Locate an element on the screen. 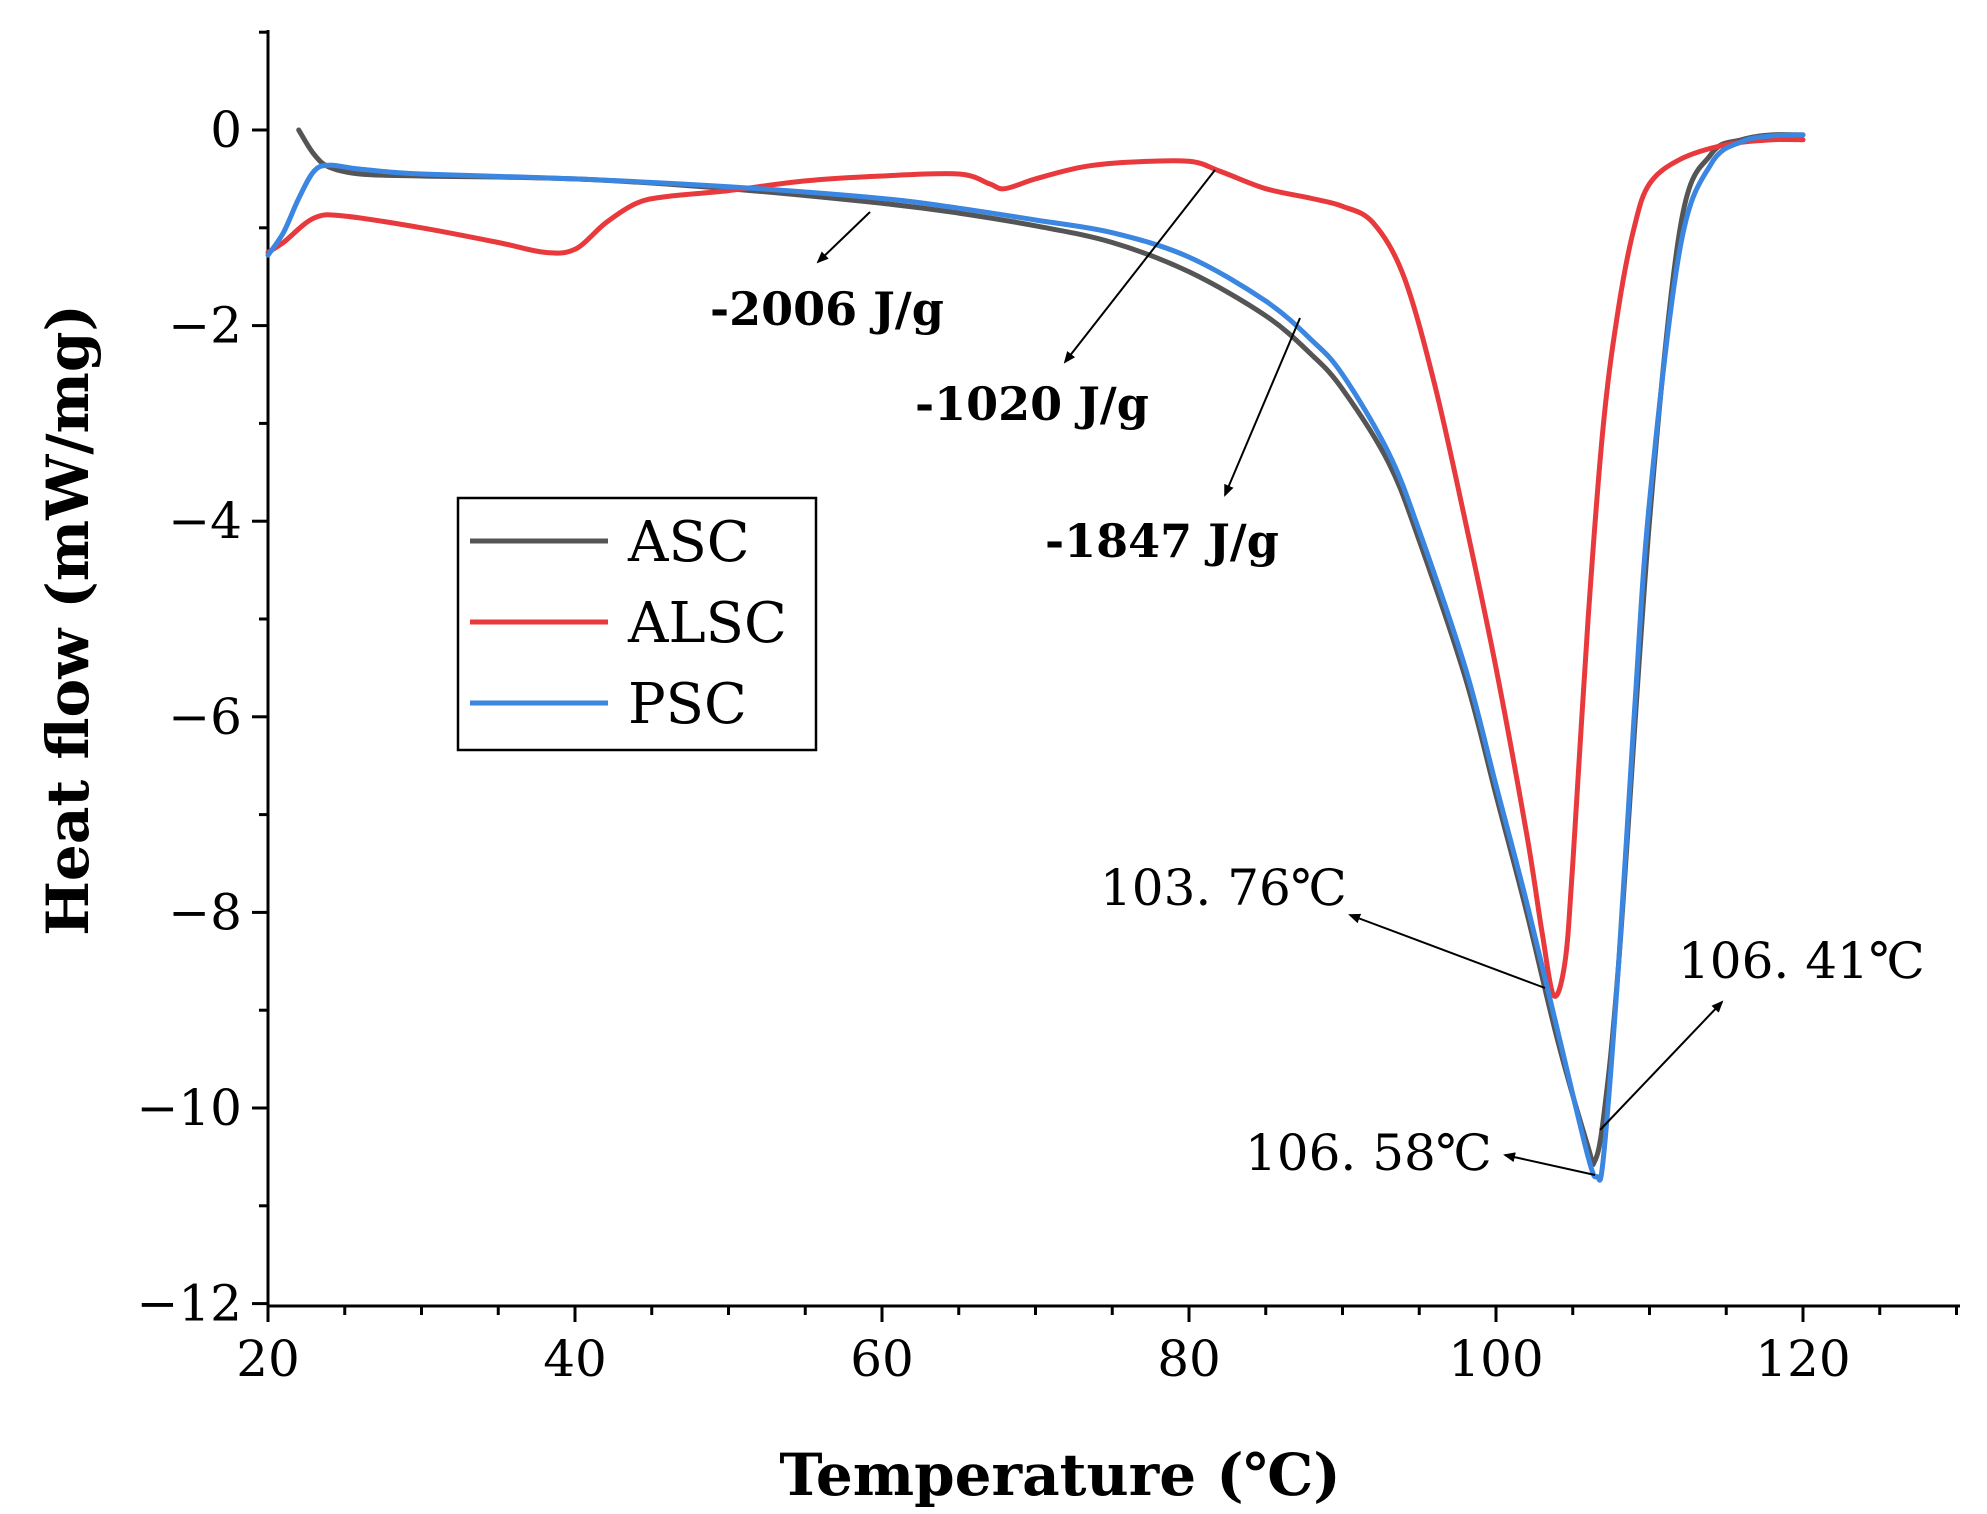  y-tick-label: −2 is located at coordinates (205, 326).